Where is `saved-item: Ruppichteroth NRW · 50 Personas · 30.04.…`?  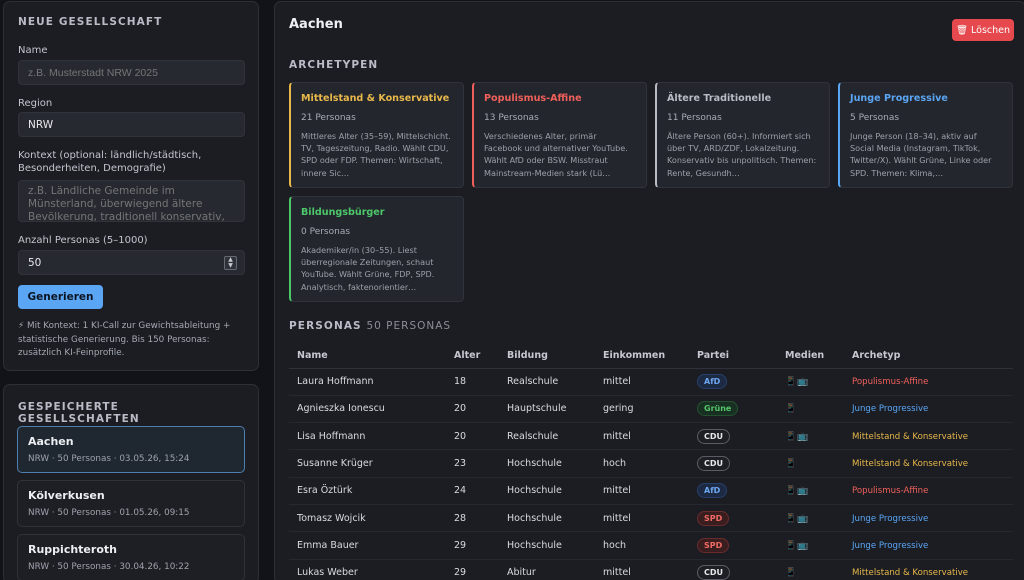 saved-item: Ruppichteroth NRW · 50 Personas · 30.04.… is located at coordinates (131, 557).